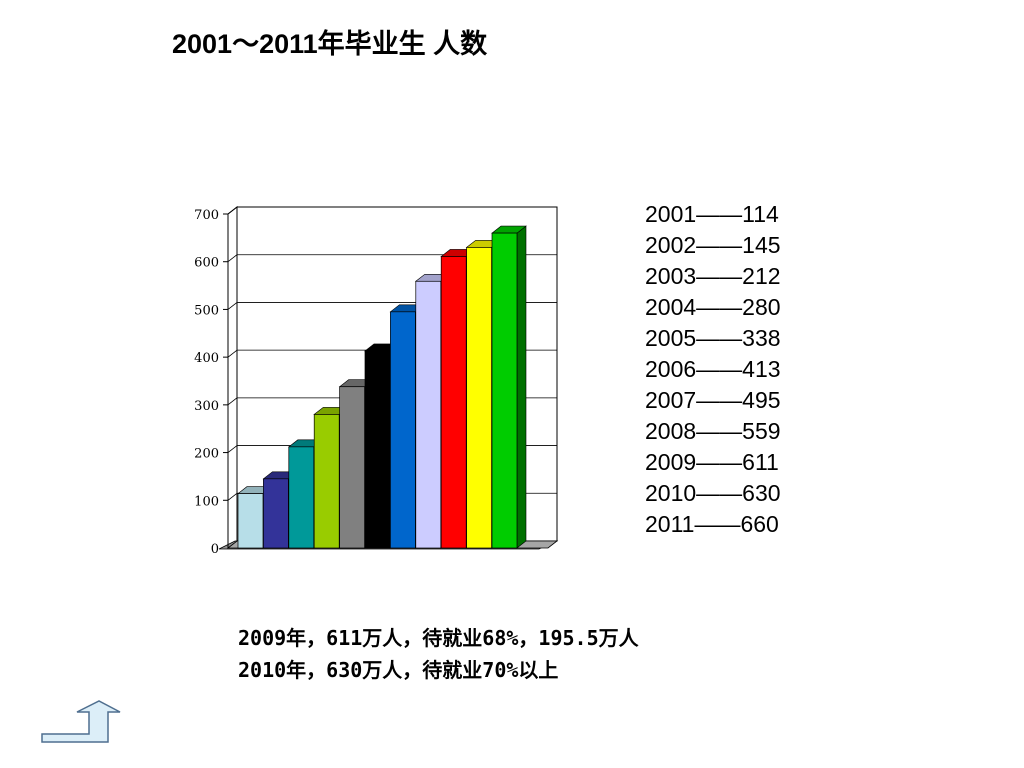  Describe the element at coordinates (206, 358) in the screenshot. I see `y-tick-label: 400` at that location.